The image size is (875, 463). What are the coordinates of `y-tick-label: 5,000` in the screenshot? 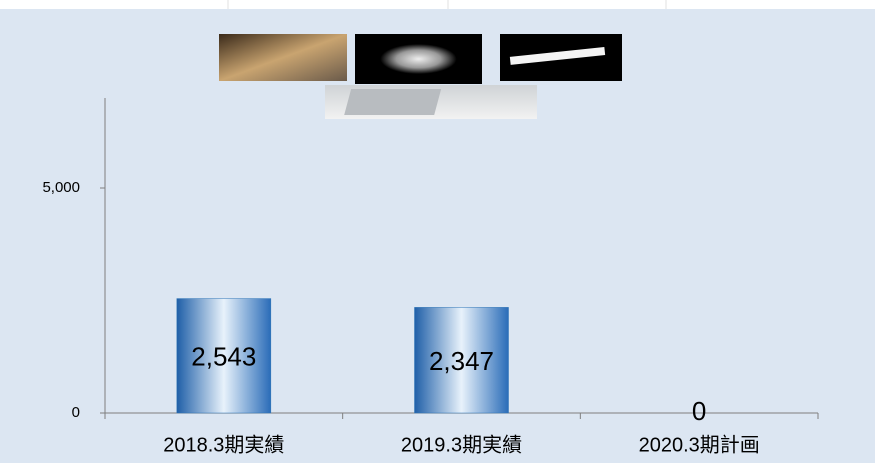 It's located at (61, 187).